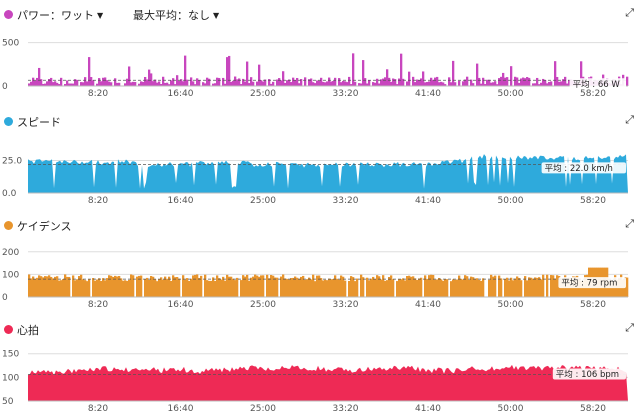  I want to click on max-average-dropdown: 最大平均：なし ▼, so click(176, 15).